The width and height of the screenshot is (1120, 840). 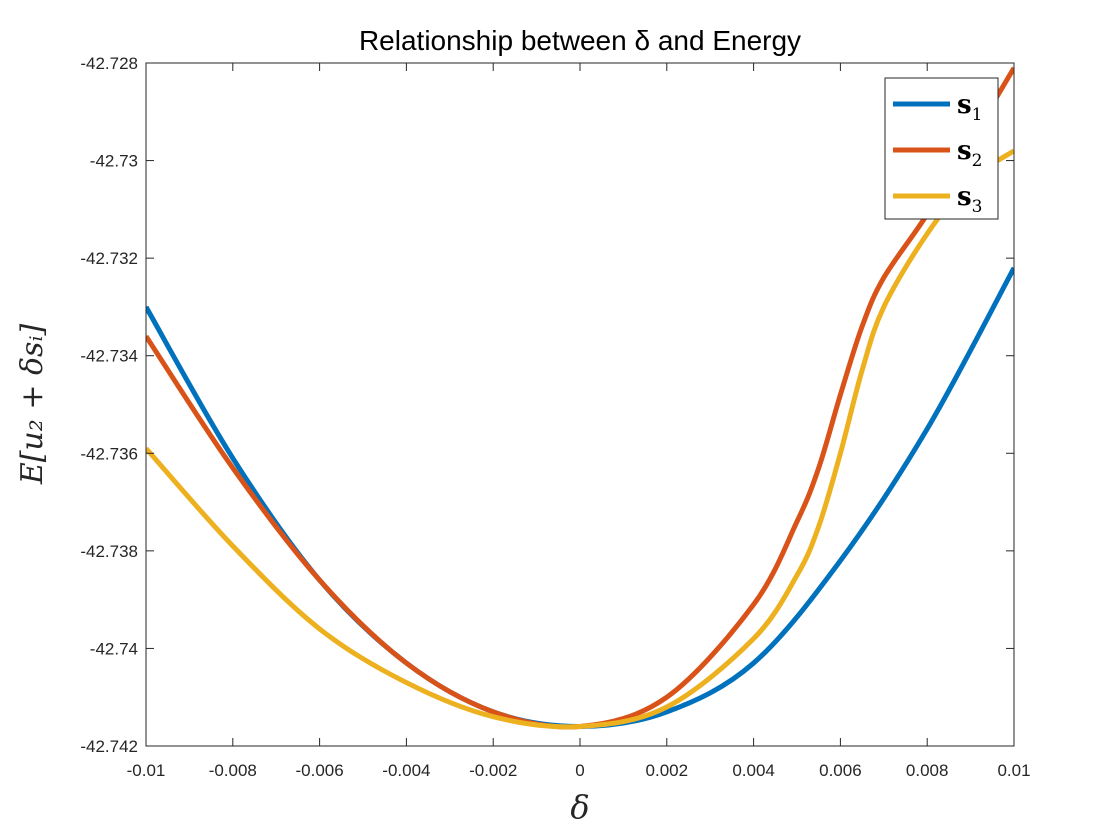 What do you see at coordinates (406, 770) in the screenshot?
I see `x-tick-label: -0.004` at bounding box center [406, 770].